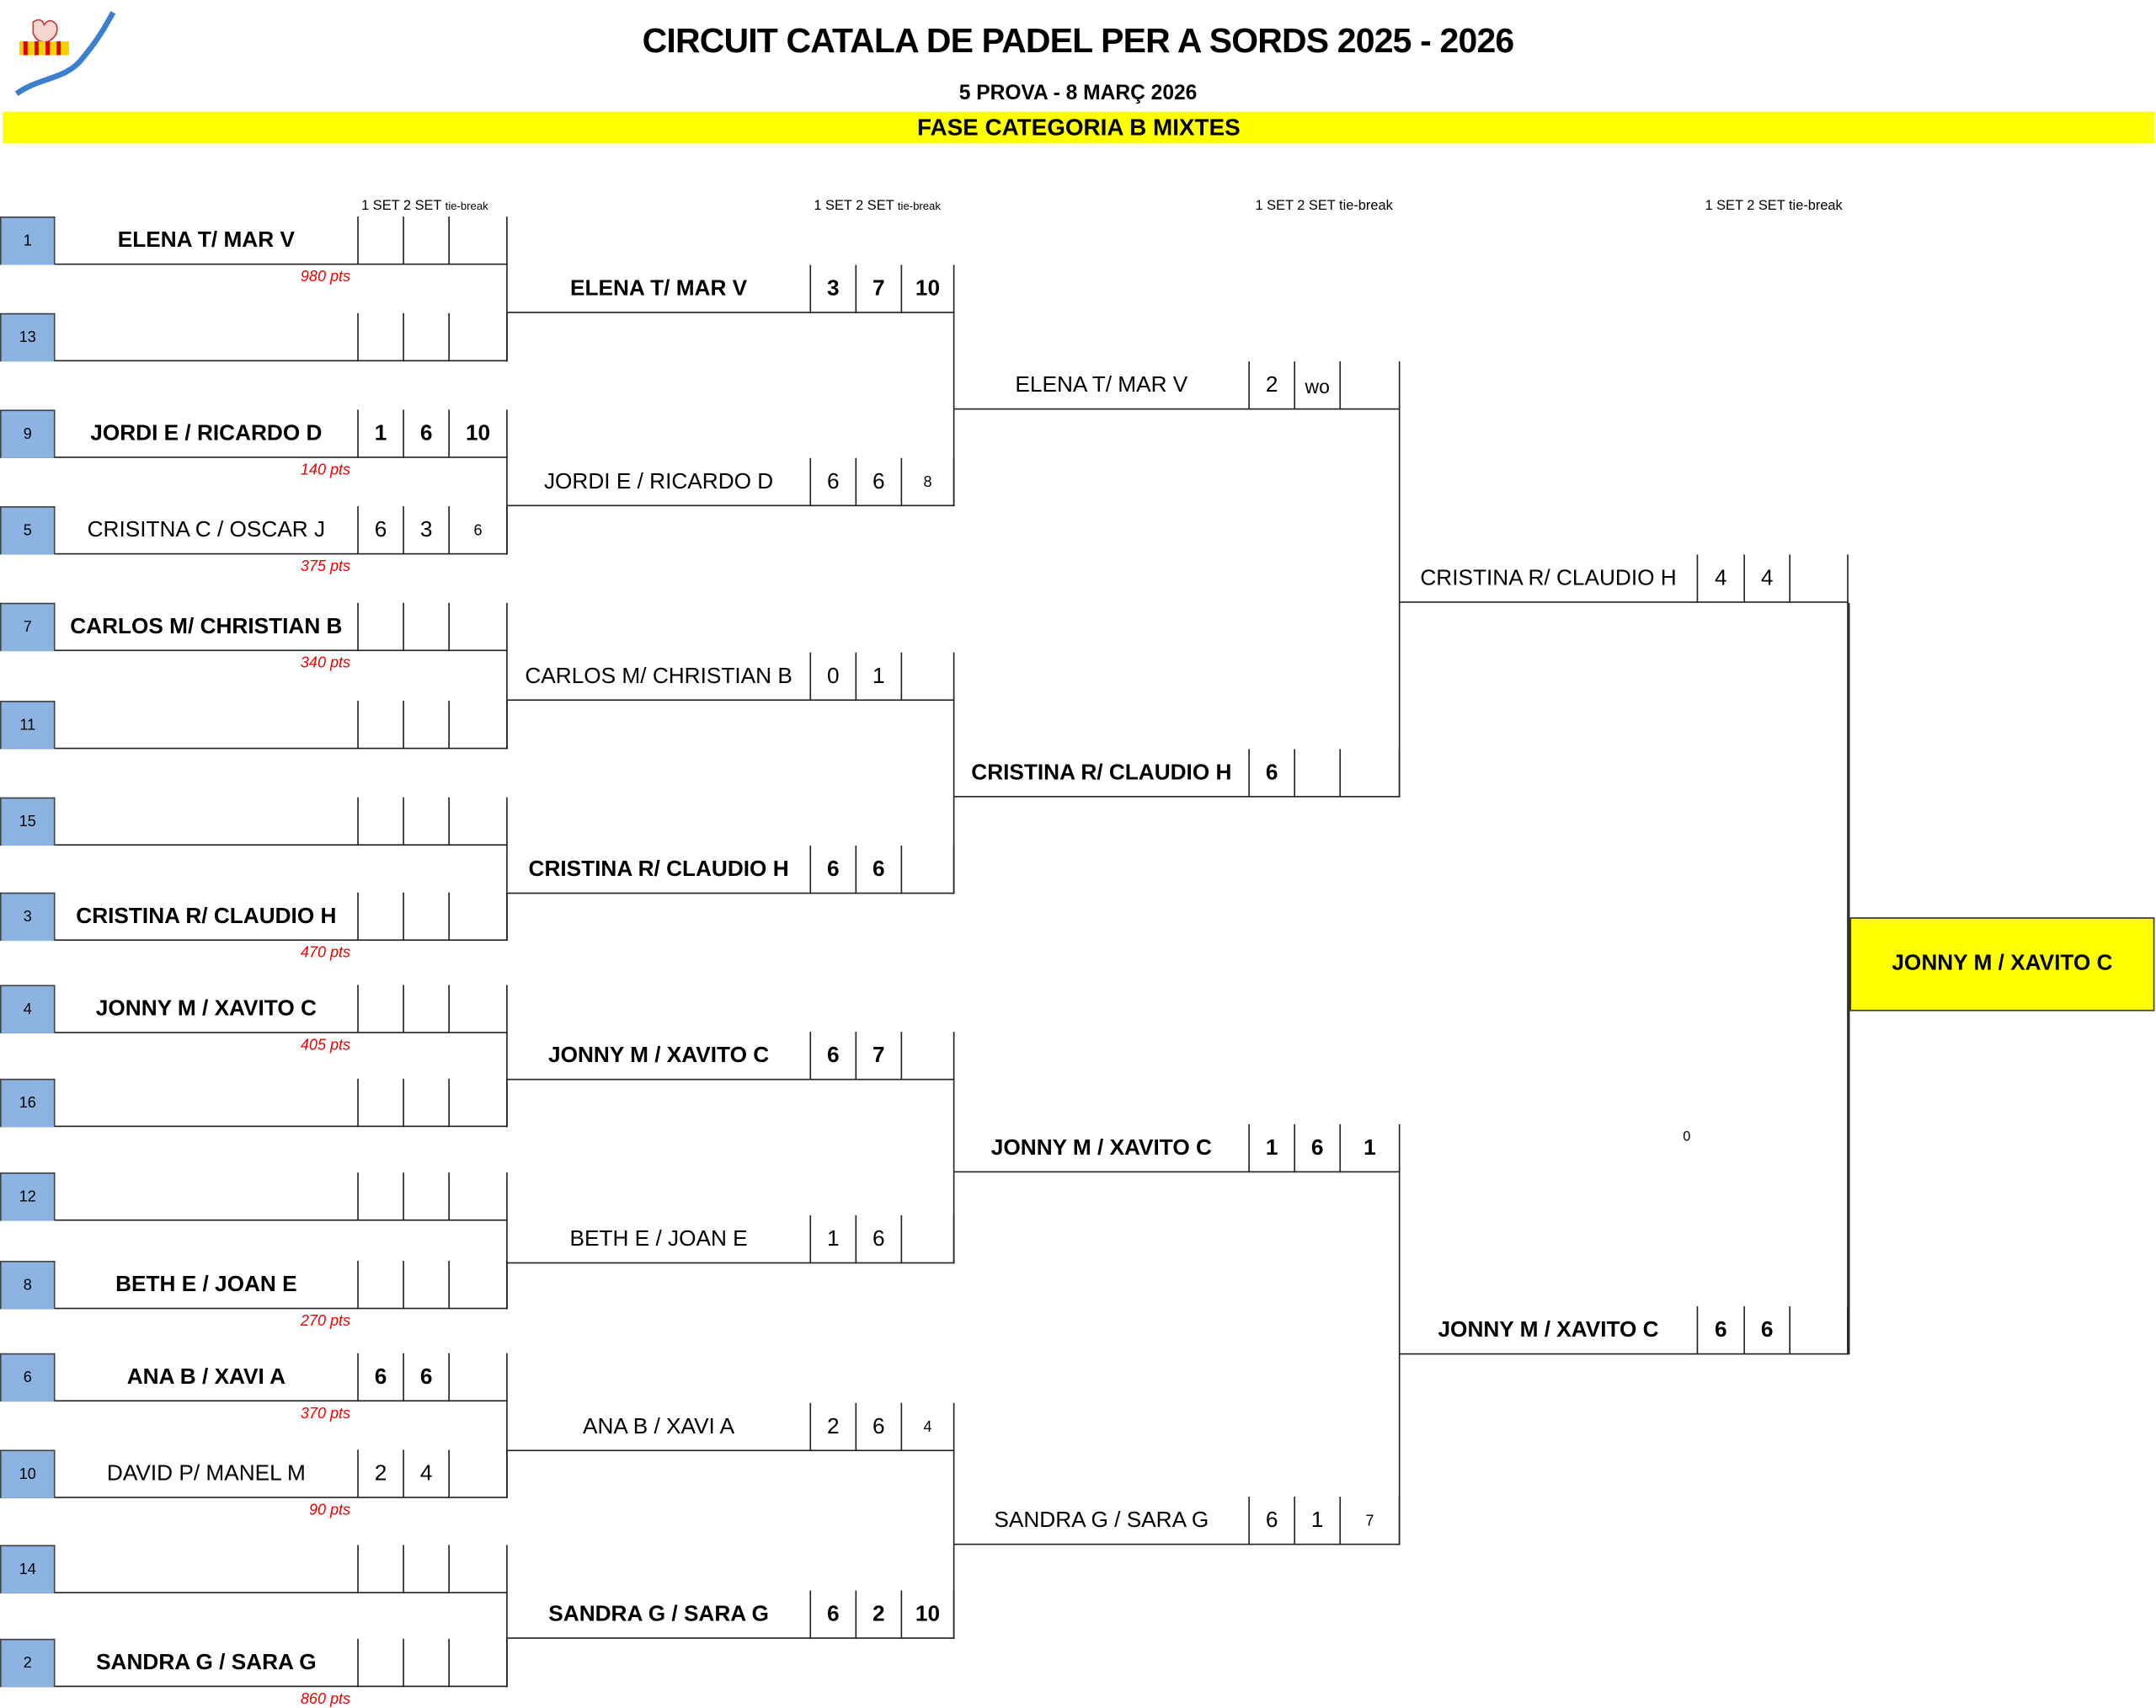 The width and height of the screenshot is (2156, 1708). What do you see at coordinates (1370, 1148) in the screenshot?
I see `tiebreak-score: 1` at bounding box center [1370, 1148].